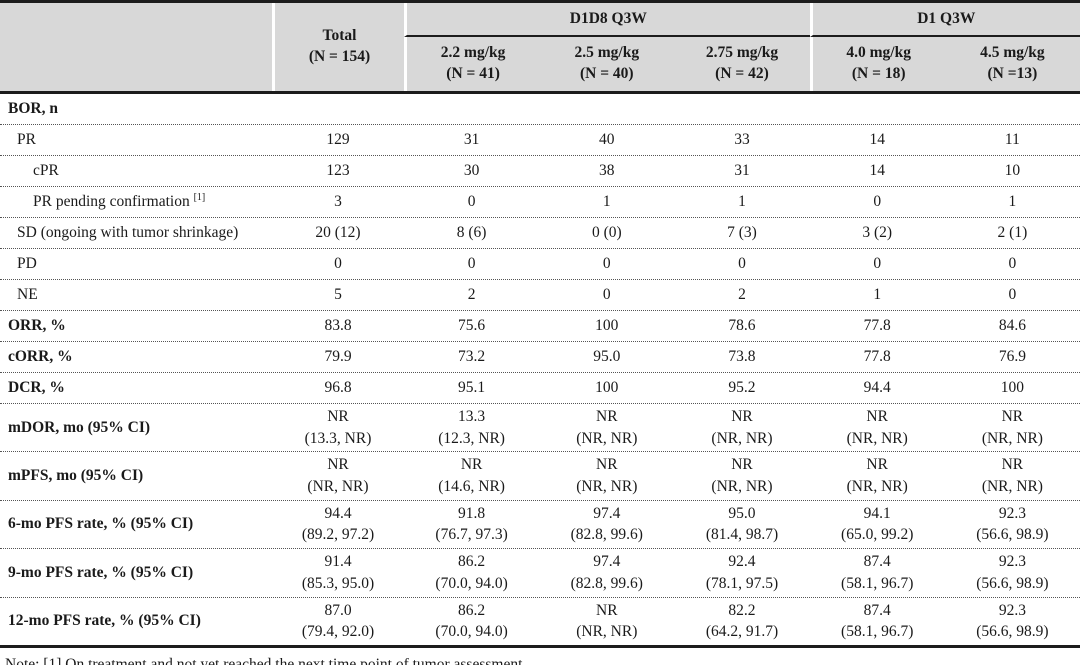 The image size is (1080, 665). What do you see at coordinates (199, 197) in the screenshot?
I see `footnote-marker: [1]` at bounding box center [199, 197].